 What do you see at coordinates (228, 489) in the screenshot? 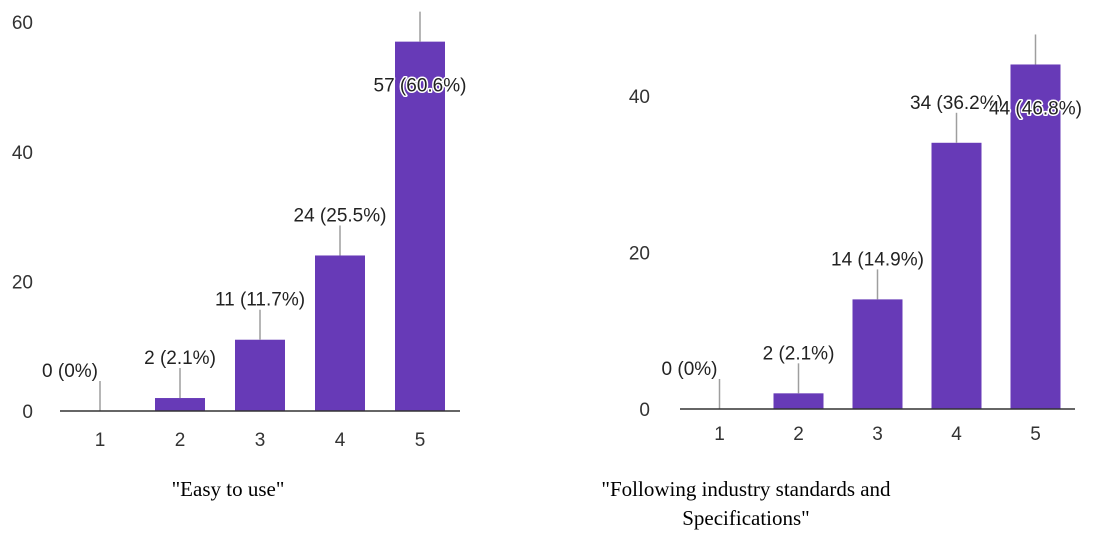
I see `chart-caption-easy-to-use: "Easy to use"` at bounding box center [228, 489].